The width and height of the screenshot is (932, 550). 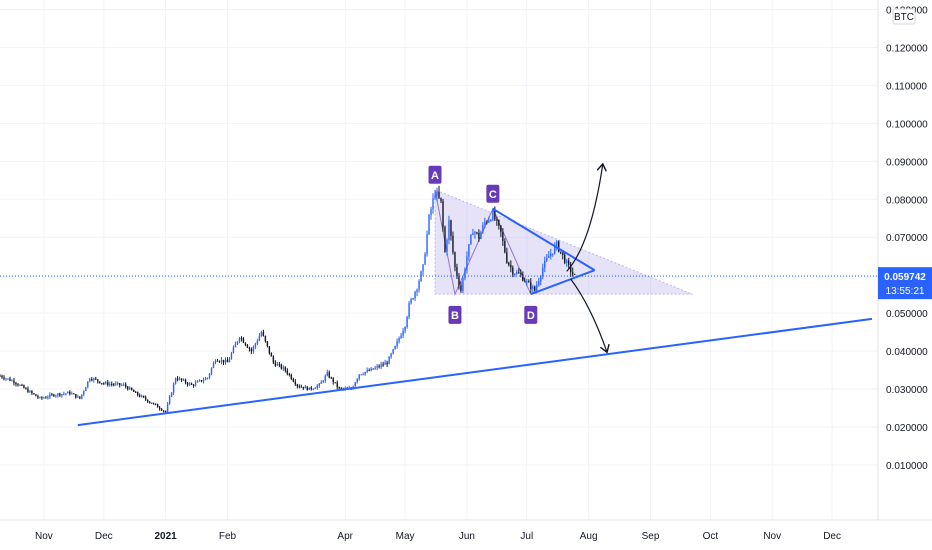 I want to click on pattern-point-c: C, so click(x=493, y=193).